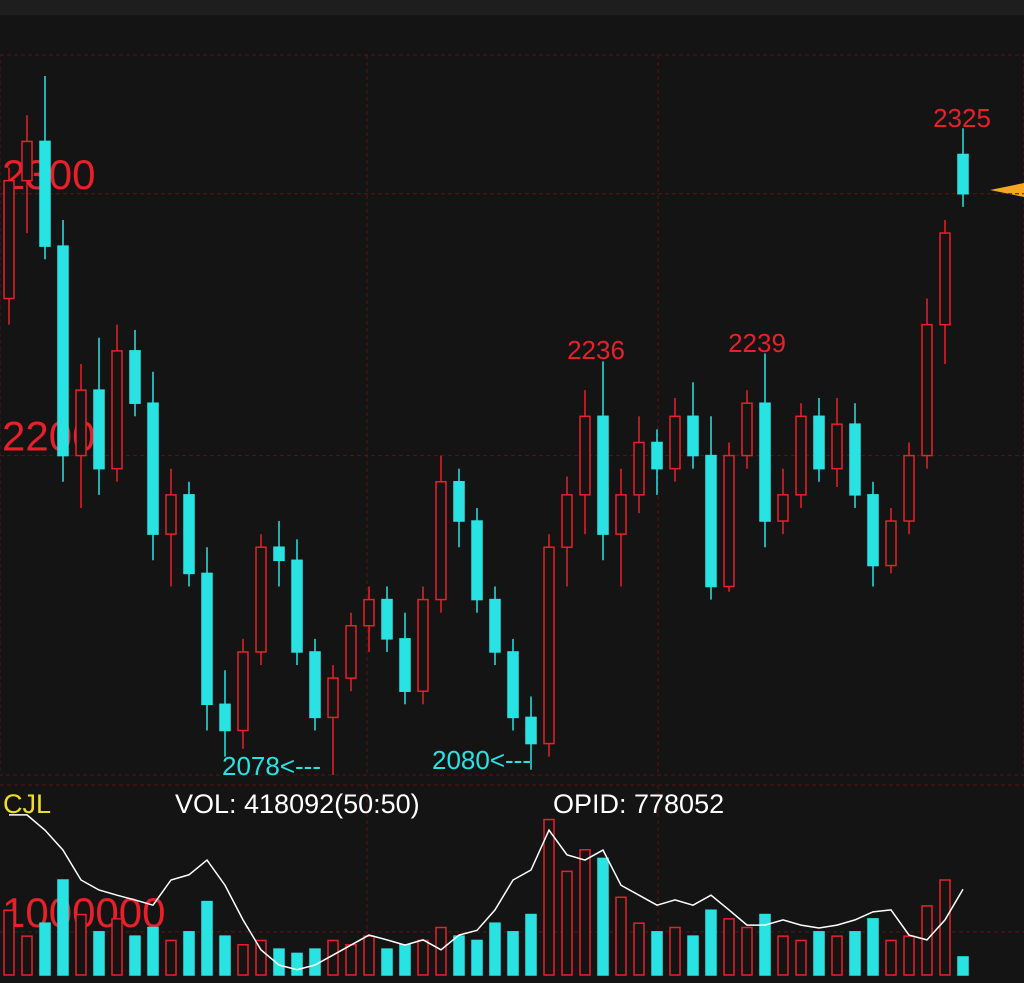 The image size is (1024, 983). What do you see at coordinates (297, 804) in the screenshot?
I see `vol-text: VOL: 418092(50:50)` at bounding box center [297, 804].